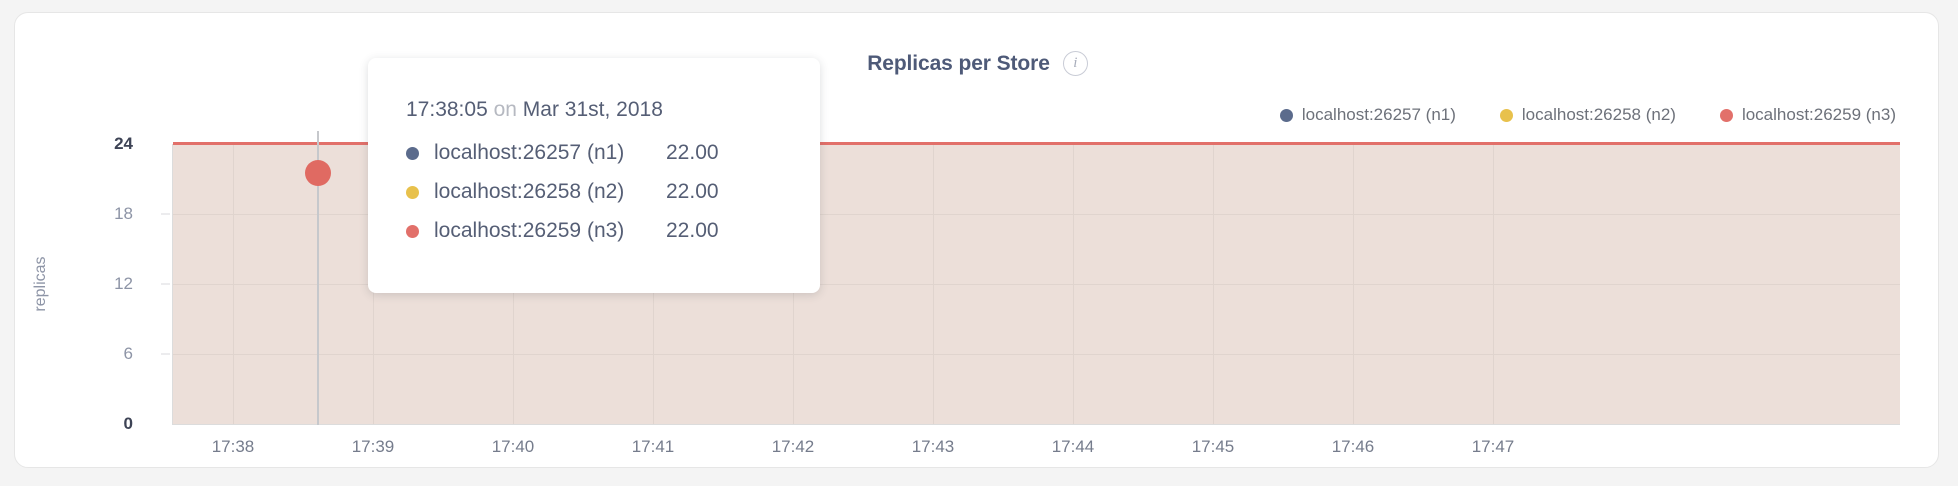  I want to click on tooltip-row-n1: localhost:26257 (n1) 22.00, so click(613, 153).